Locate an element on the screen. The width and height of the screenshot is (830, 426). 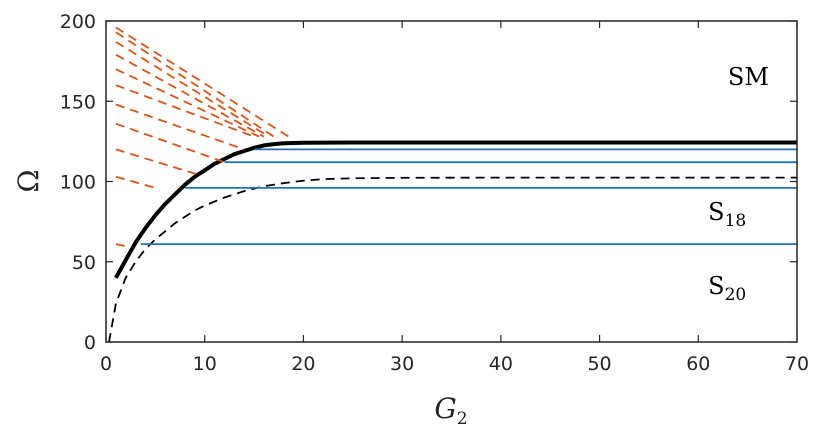
y-tick-label: 50 is located at coordinates (84, 263).